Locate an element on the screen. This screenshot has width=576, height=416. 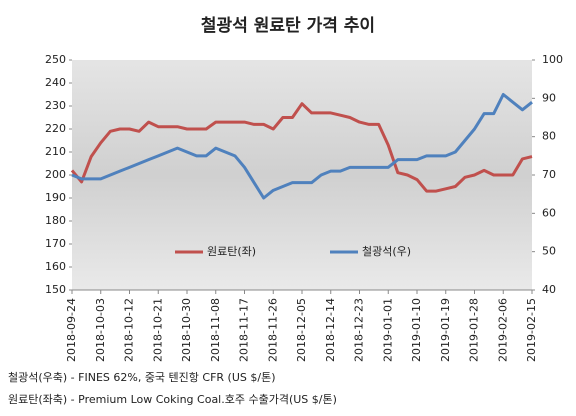
y-tick-label: 210 is located at coordinates (55, 151).